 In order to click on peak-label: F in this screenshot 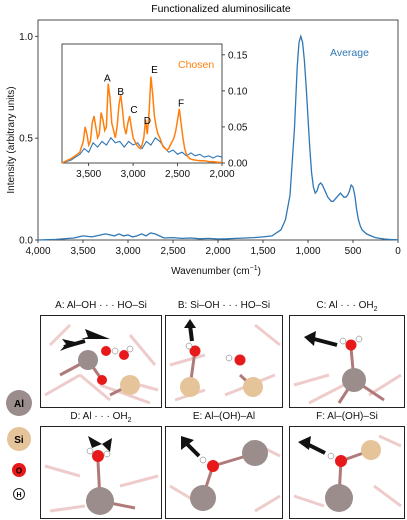, I will do `click(181, 104)`.